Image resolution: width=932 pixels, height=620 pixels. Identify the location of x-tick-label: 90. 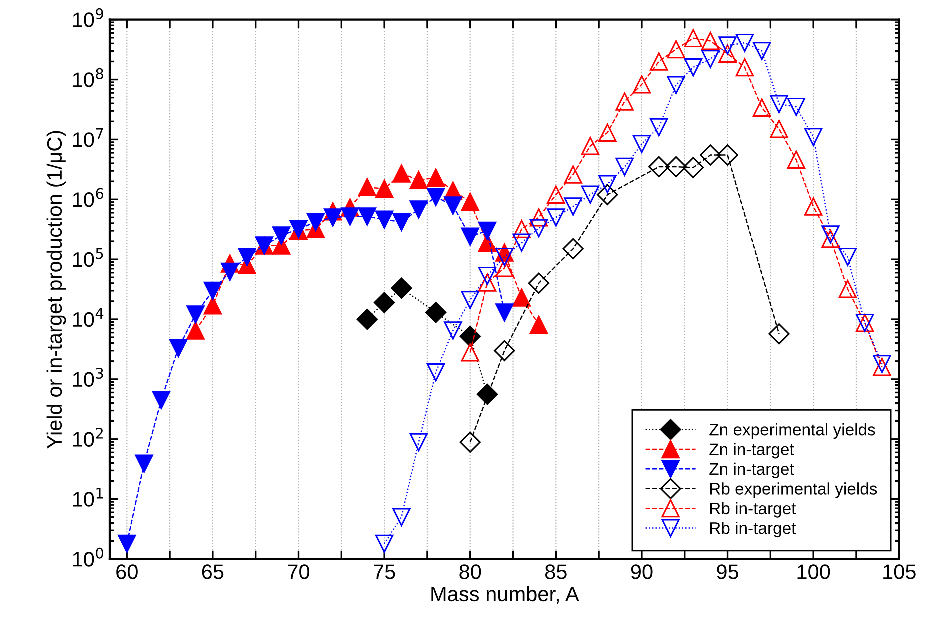
(642, 572).